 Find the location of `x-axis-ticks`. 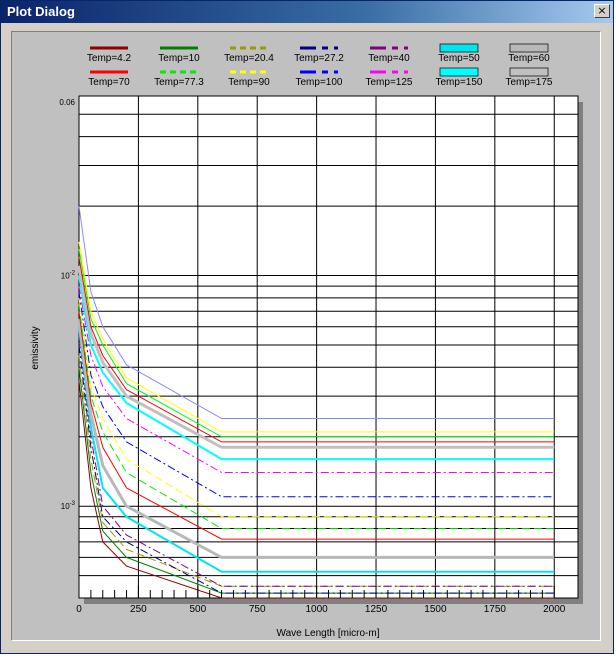

x-axis-ticks is located at coordinates (316, 592).